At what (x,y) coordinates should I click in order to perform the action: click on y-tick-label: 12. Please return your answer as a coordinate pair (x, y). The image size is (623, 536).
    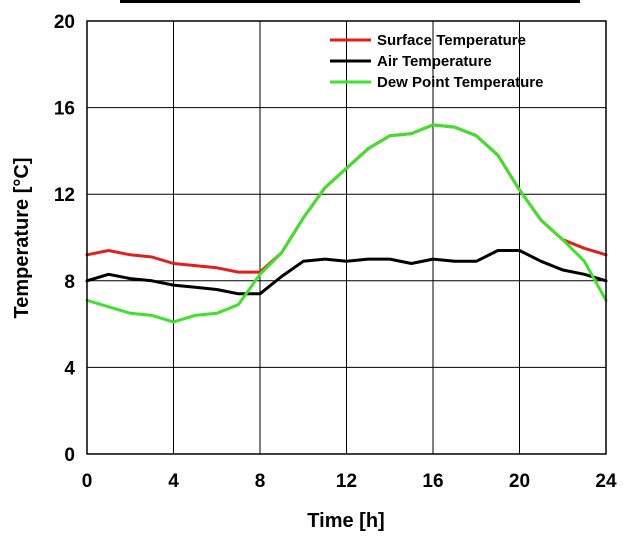
    Looking at the image, I should click on (64, 195).